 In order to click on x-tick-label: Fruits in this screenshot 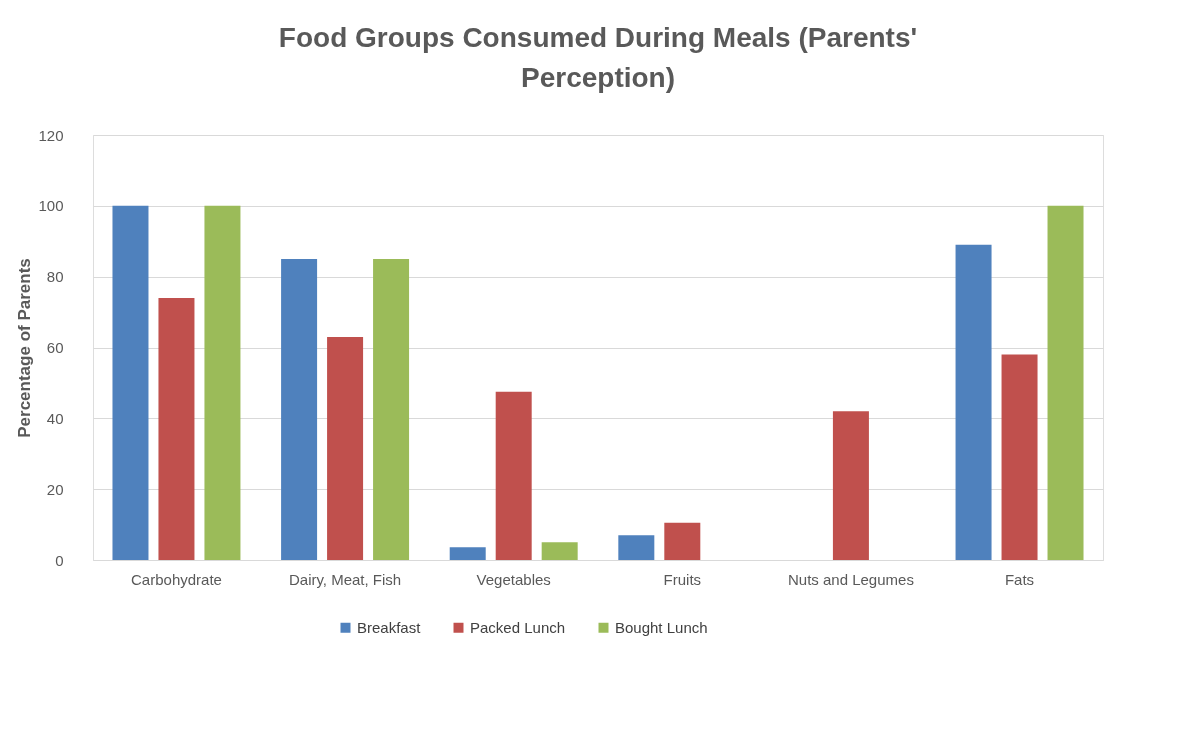, I will do `click(682, 579)`.